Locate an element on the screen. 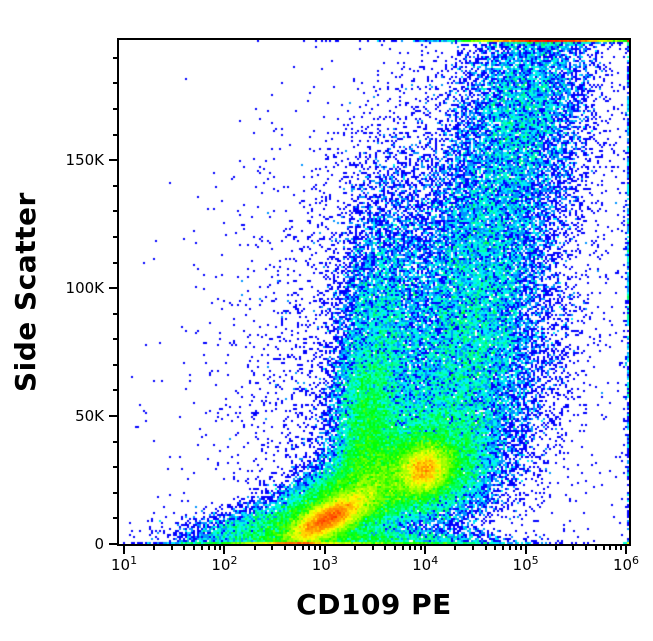  y-tick-label: 100K is located at coordinates (84, 288).